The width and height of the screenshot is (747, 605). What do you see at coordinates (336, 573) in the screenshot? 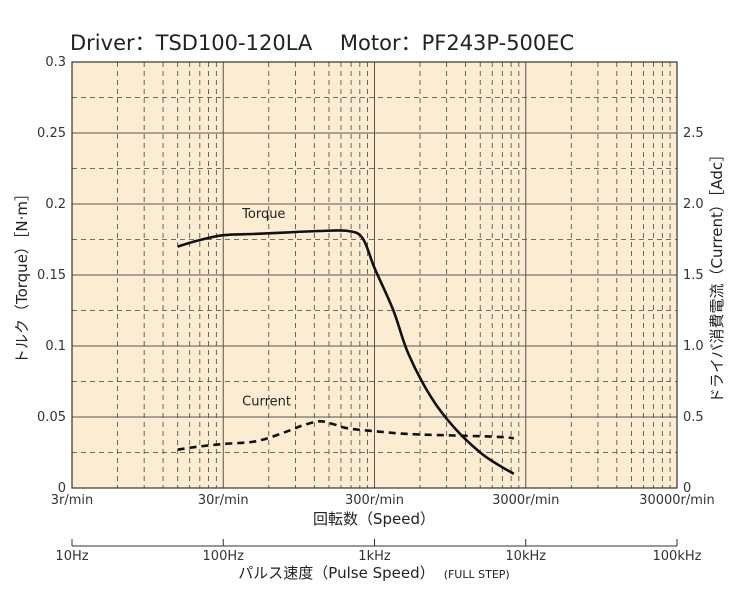
I see `pulse-axis-label-main: パルス速度（Pulse Speed）` at bounding box center [336, 573].